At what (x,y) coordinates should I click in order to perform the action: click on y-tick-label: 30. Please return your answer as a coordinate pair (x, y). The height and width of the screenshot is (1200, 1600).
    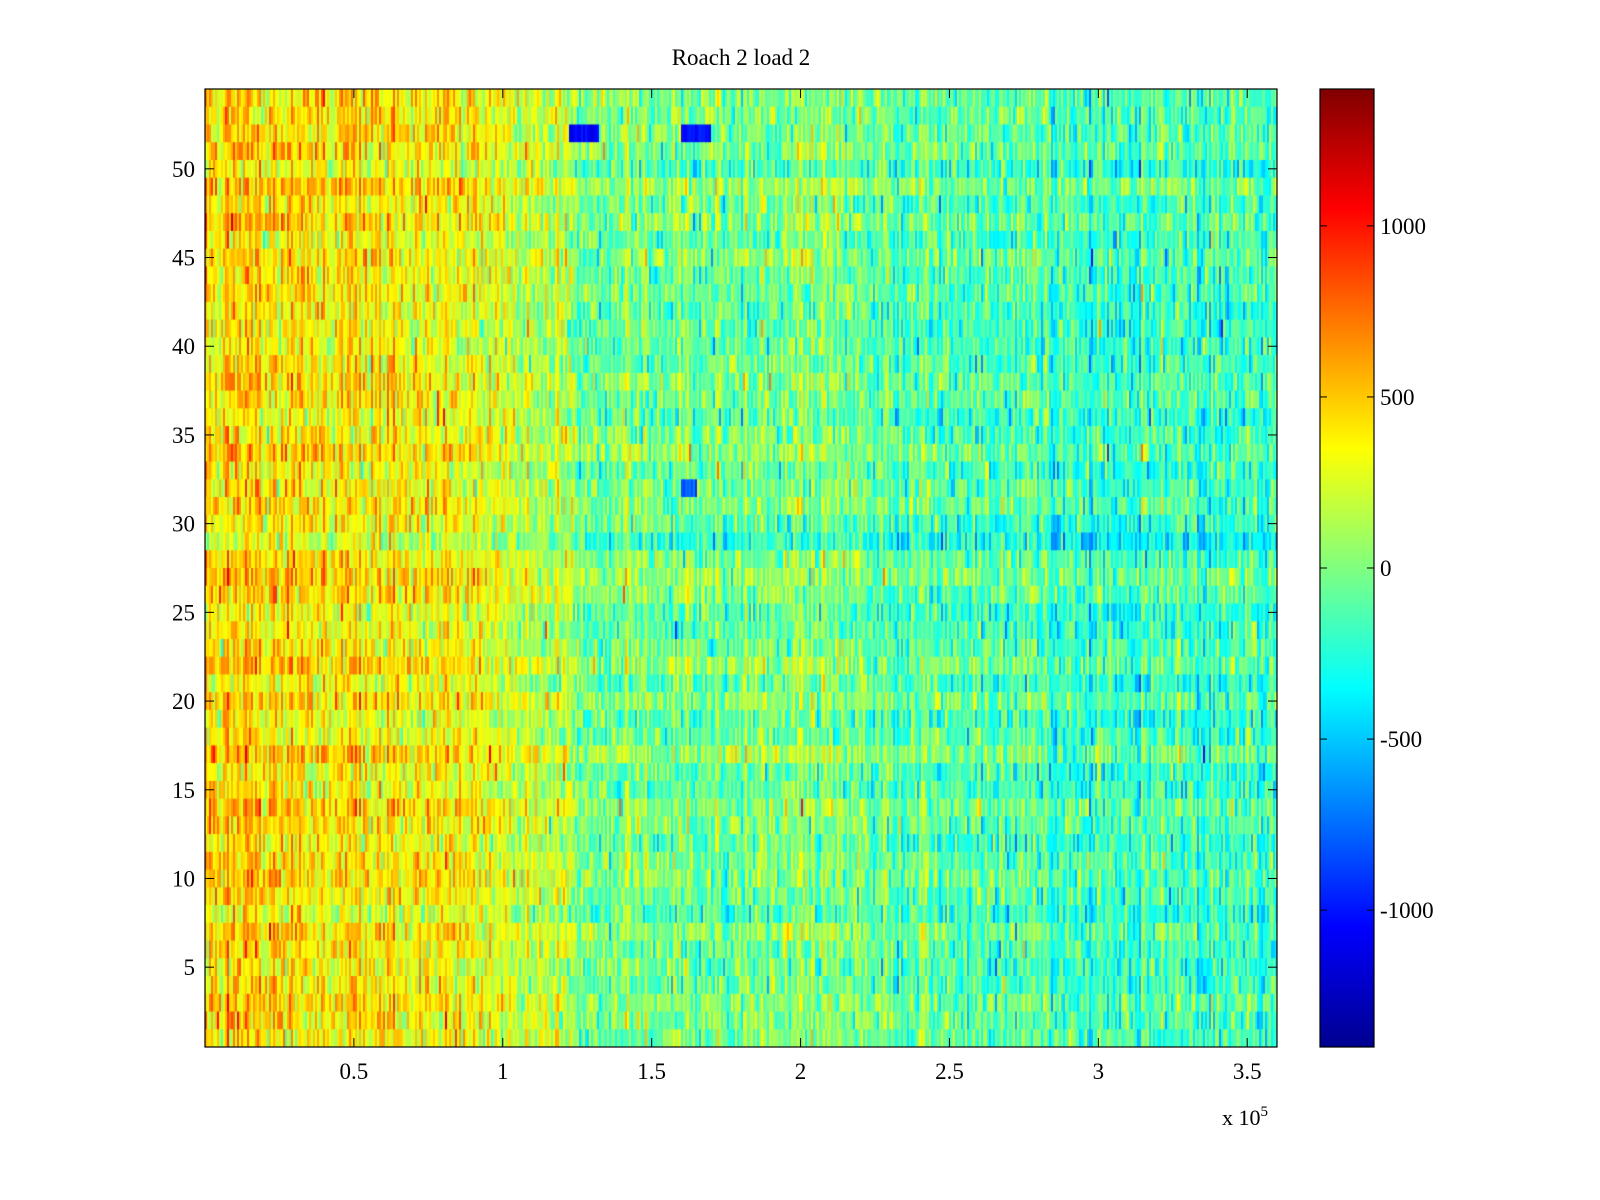
    Looking at the image, I should click on (183, 524).